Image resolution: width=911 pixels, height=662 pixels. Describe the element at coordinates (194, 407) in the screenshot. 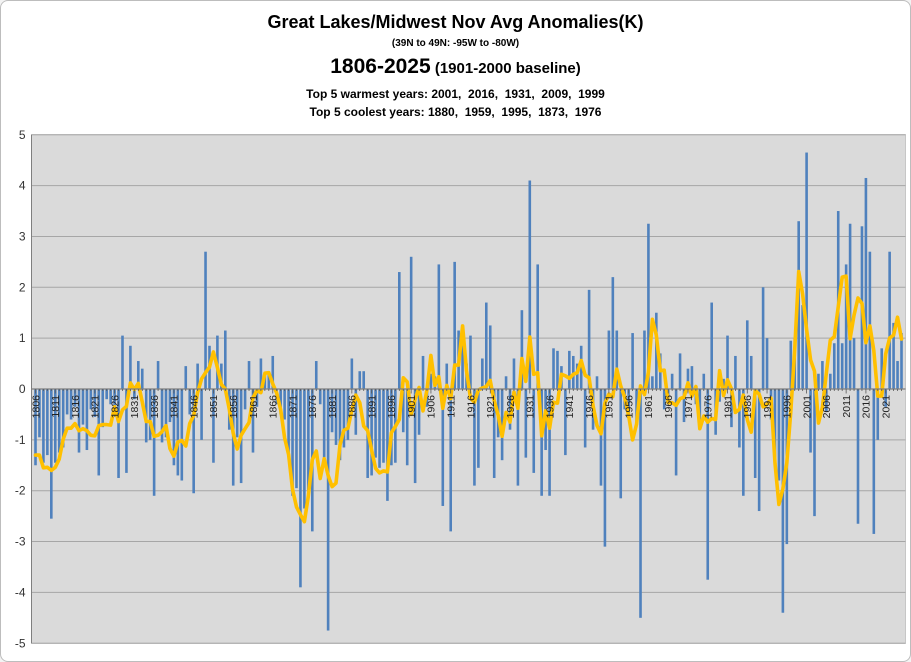

I see `x-tick-label: 1846` at that location.